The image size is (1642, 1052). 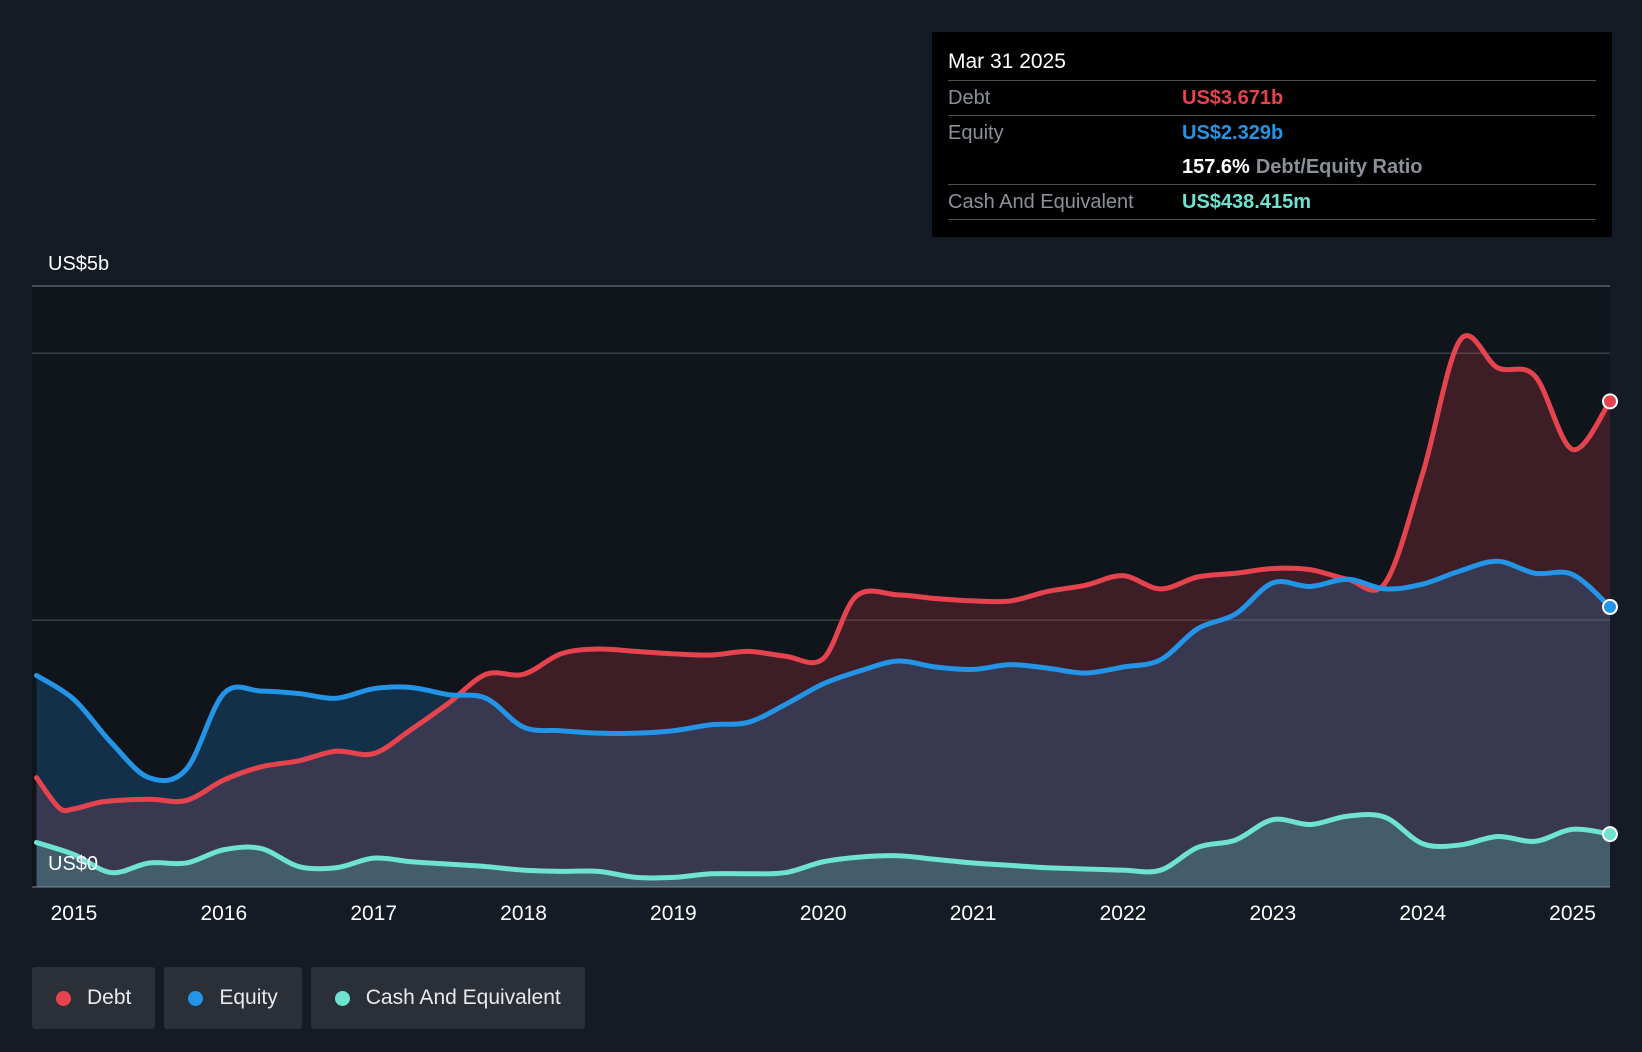 What do you see at coordinates (523, 913) in the screenshot?
I see `x-tick-label-2018: 2018` at bounding box center [523, 913].